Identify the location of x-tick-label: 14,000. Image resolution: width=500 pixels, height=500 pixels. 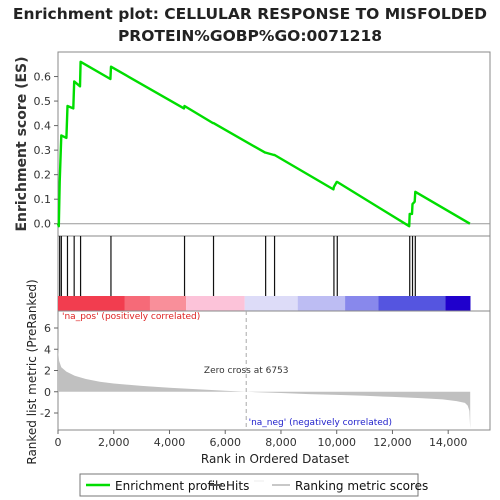
(448, 442).